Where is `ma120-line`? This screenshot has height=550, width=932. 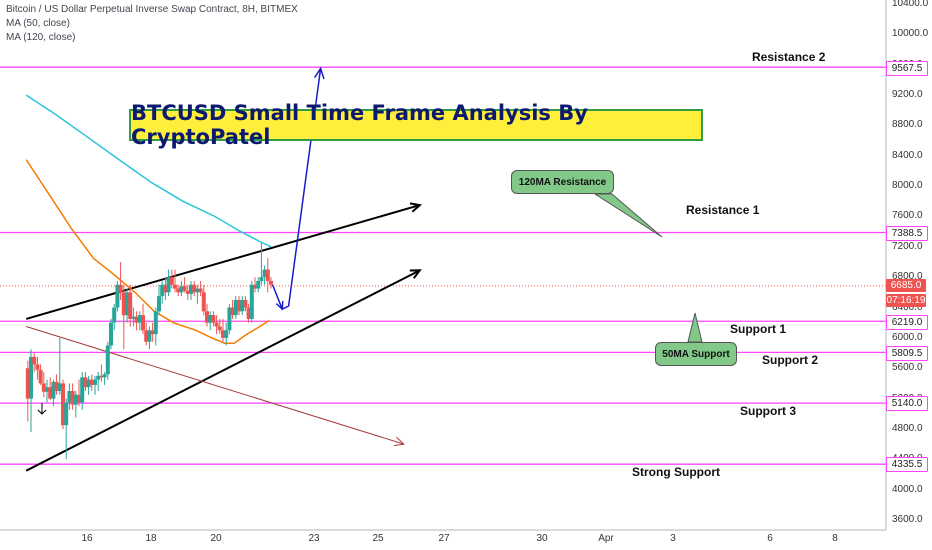
ma120-line is located at coordinates (148, 171).